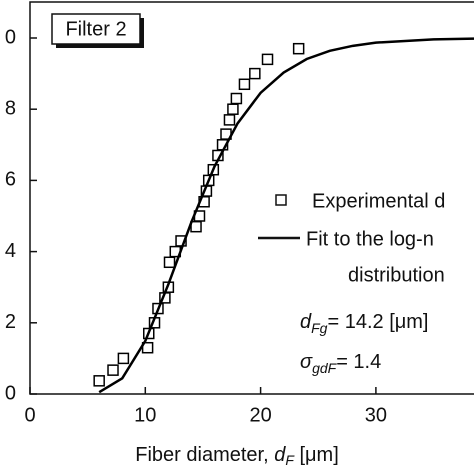  What do you see at coordinates (396, 275) in the screenshot?
I see `legend-label: distribution` at bounding box center [396, 275].